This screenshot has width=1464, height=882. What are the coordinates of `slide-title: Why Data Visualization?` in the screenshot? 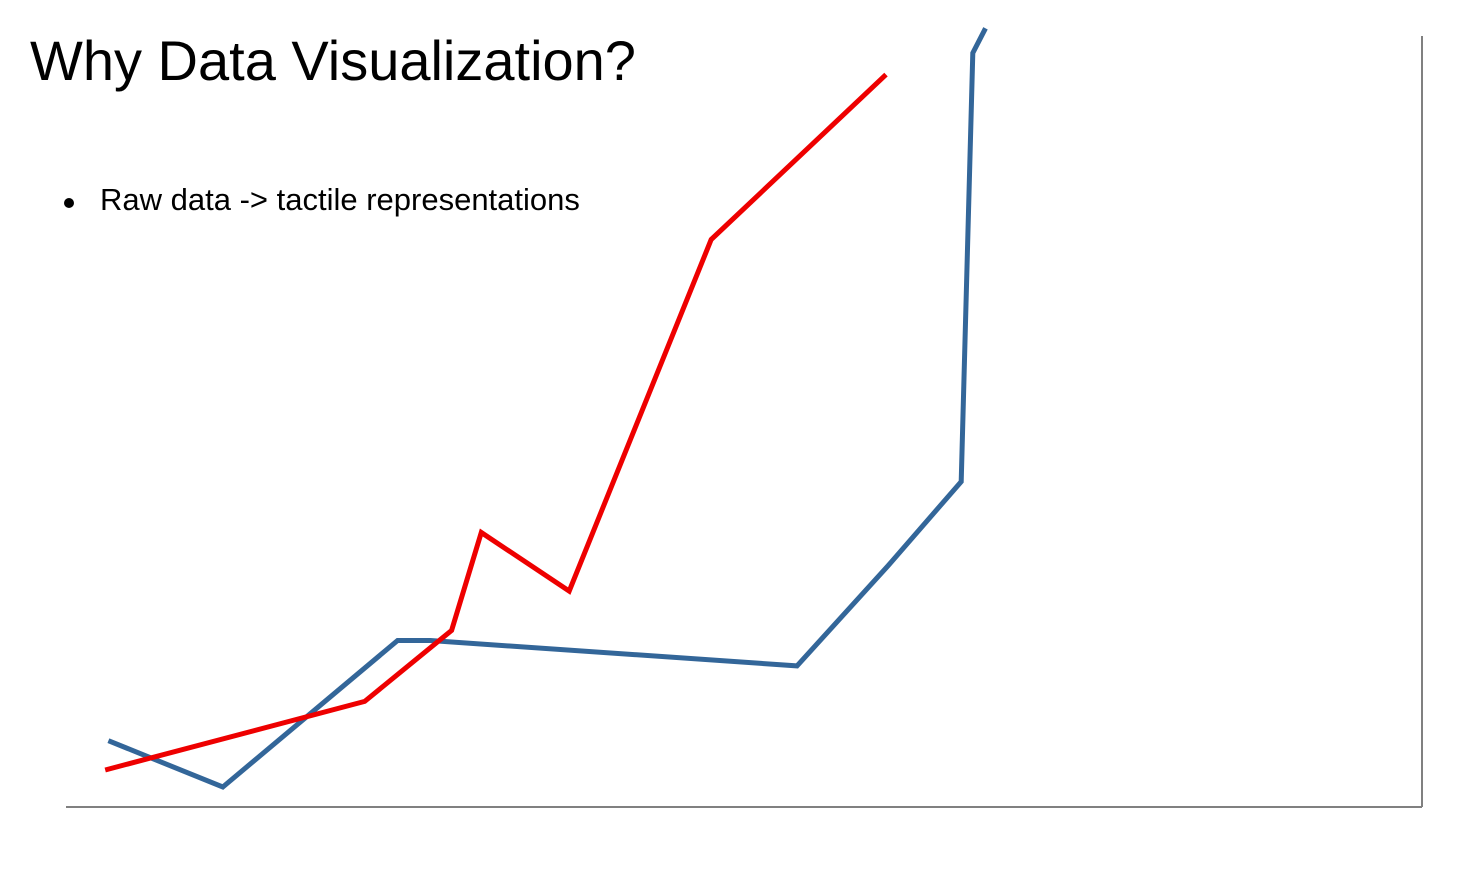 It's located at (333, 60).